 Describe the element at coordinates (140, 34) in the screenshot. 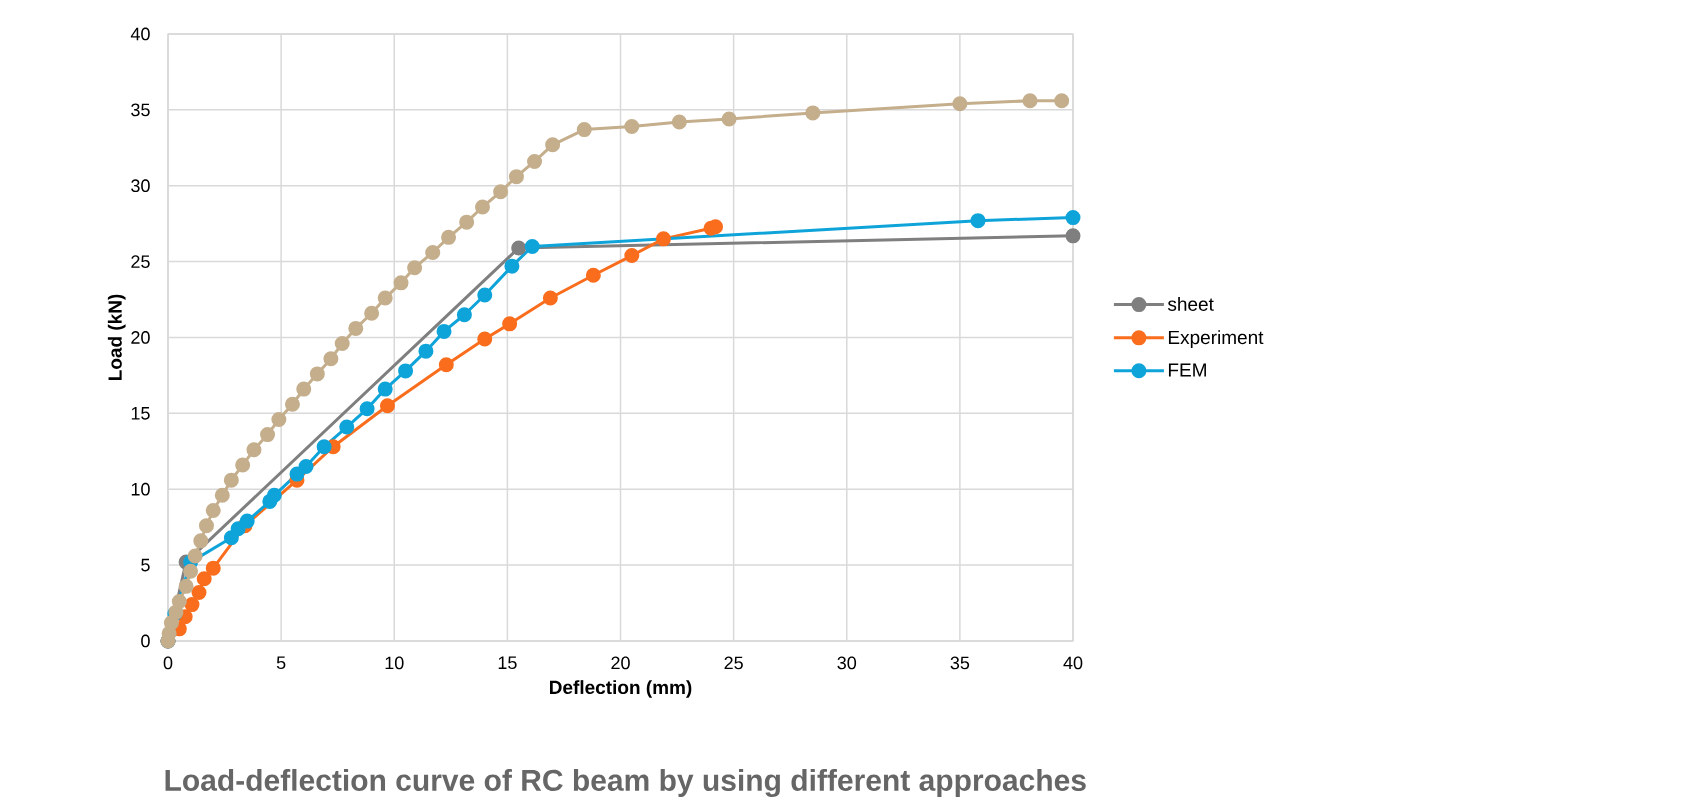

I see `y-tick-label: 40` at that location.